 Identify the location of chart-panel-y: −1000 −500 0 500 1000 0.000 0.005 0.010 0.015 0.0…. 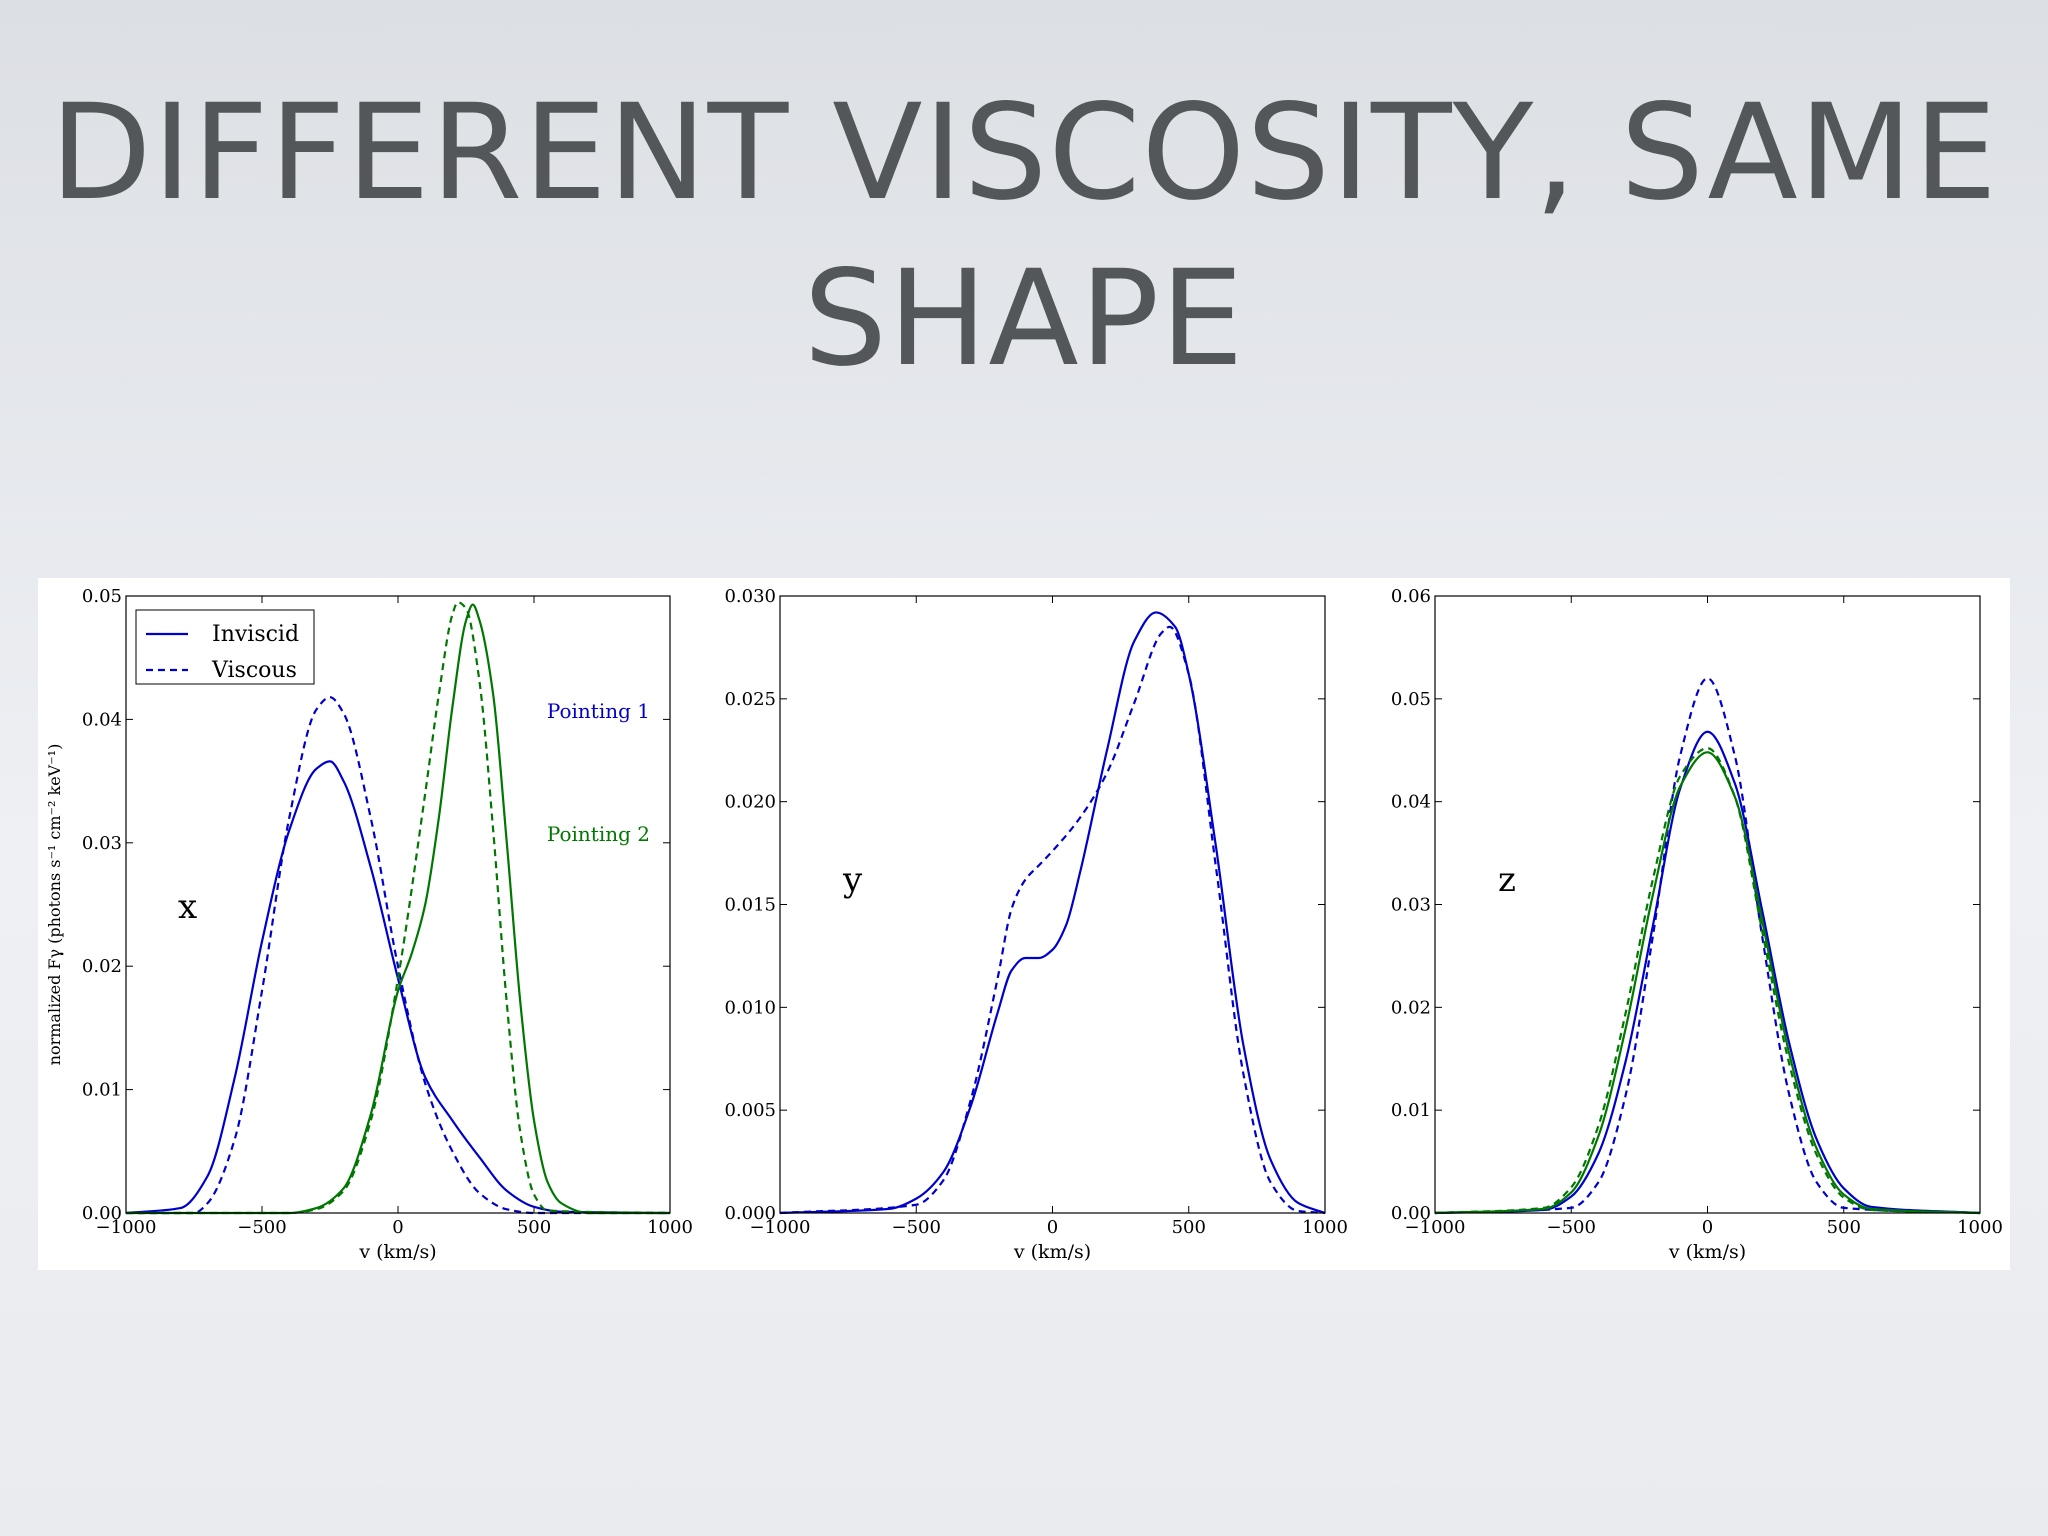
(1035, 924).